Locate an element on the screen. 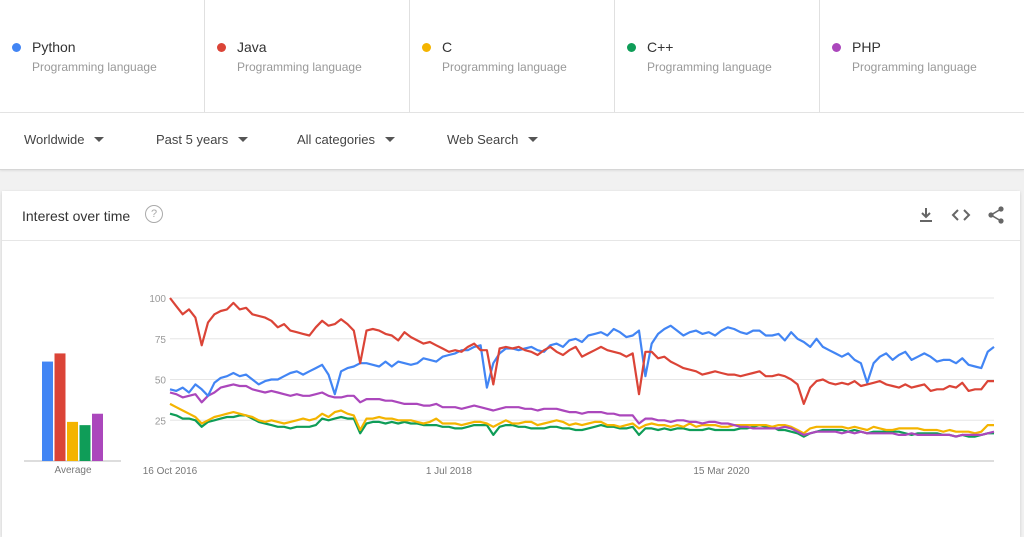 Image resolution: width=1024 pixels, height=537 pixels. series-line-cpp is located at coordinates (581, 425).